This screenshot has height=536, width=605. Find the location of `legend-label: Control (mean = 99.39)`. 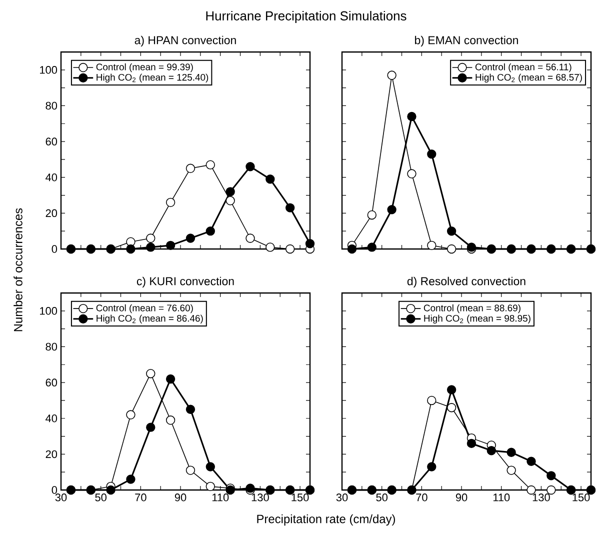

legend-label: Control (mean = 99.39) is located at coordinates (144, 67).